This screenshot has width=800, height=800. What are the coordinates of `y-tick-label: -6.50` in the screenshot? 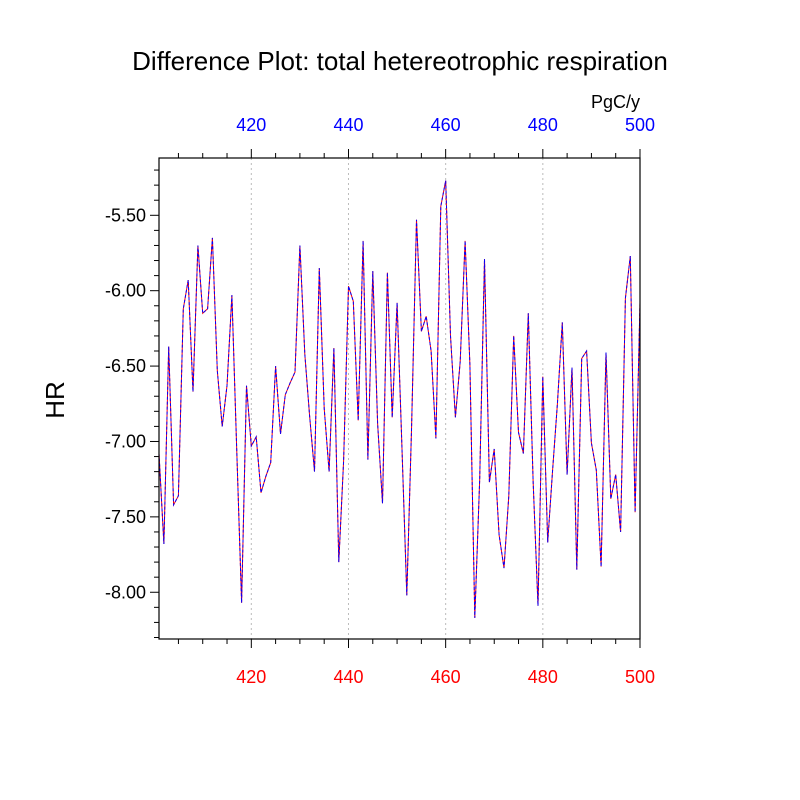 It's located at (125, 366).